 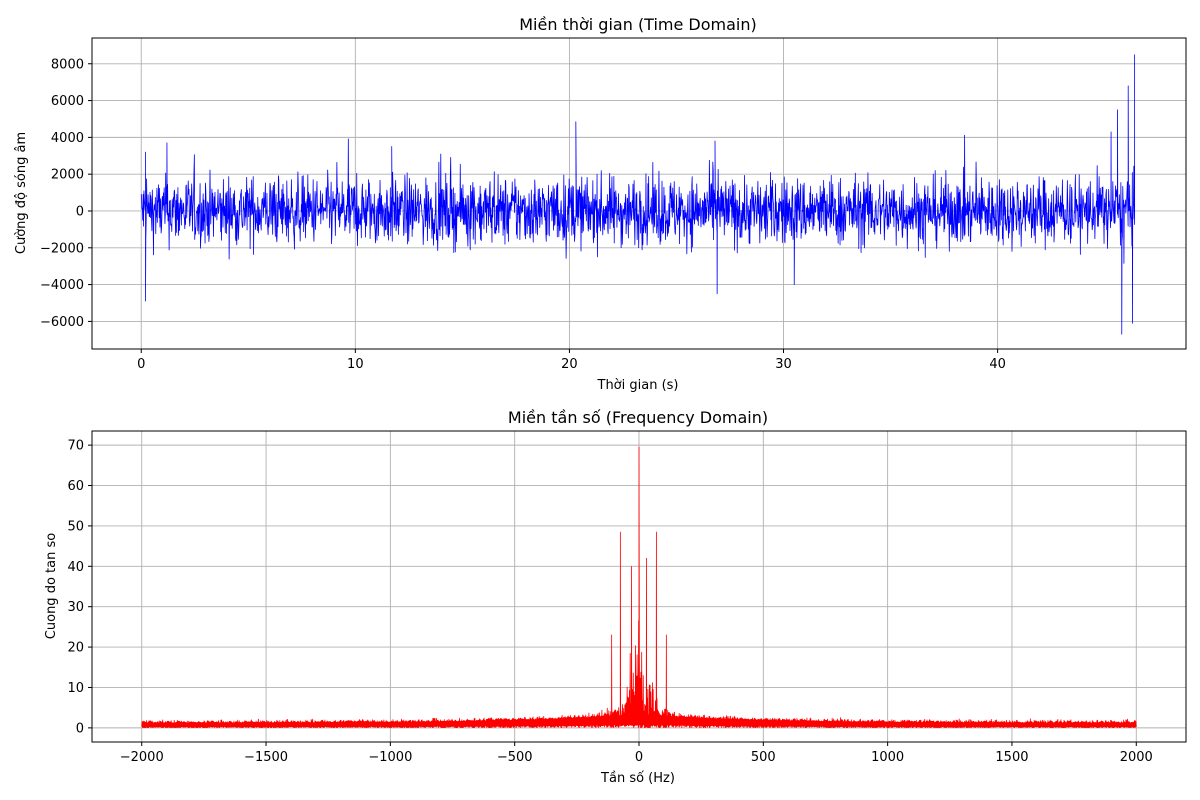 I want to click on y-tick-label: 40, so click(x=75, y=567).